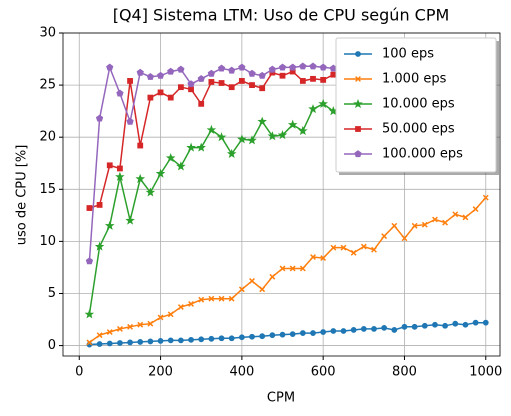 This screenshot has width=511, height=416. What do you see at coordinates (281, 15) in the screenshot?
I see `chart-title: [Q4] Sistema LTM: Uso de CPU según CPM` at bounding box center [281, 15].